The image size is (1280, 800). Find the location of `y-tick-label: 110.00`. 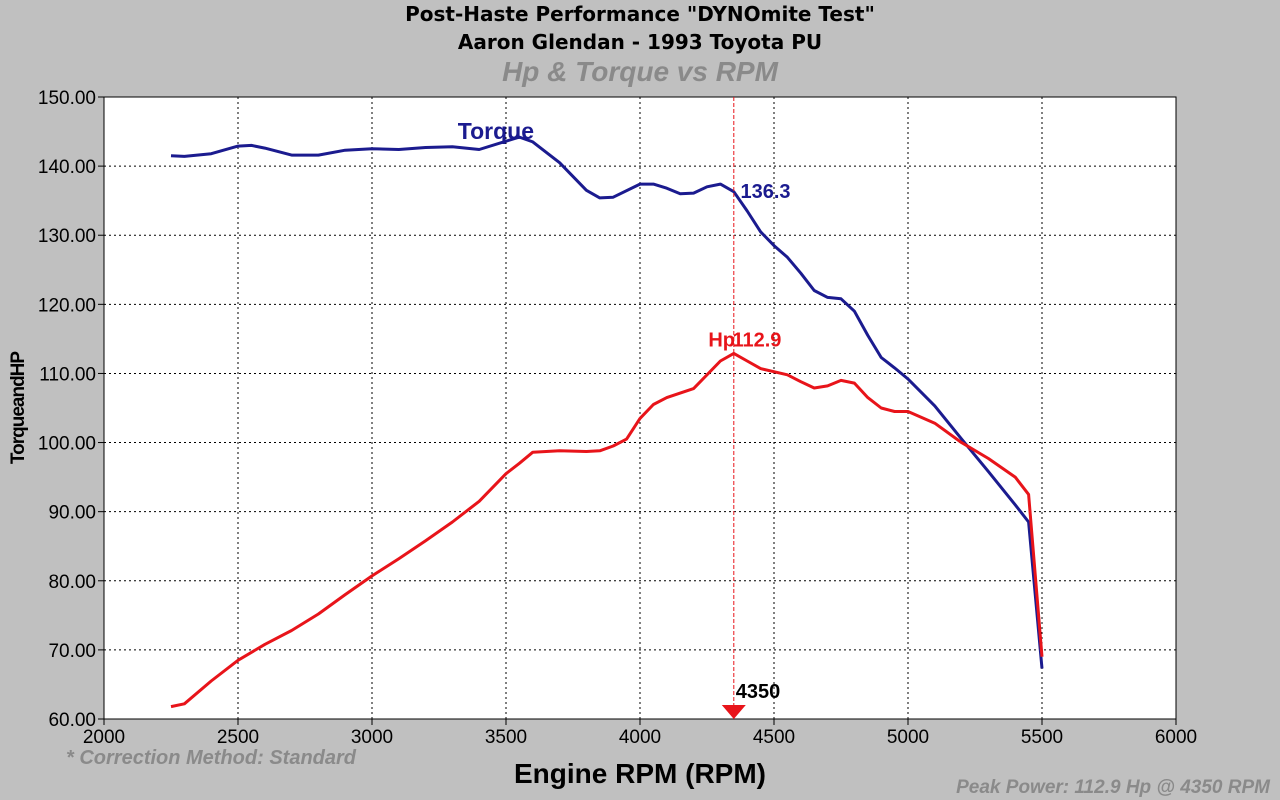

y-tick-label: 110.00 is located at coordinates (67, 374).